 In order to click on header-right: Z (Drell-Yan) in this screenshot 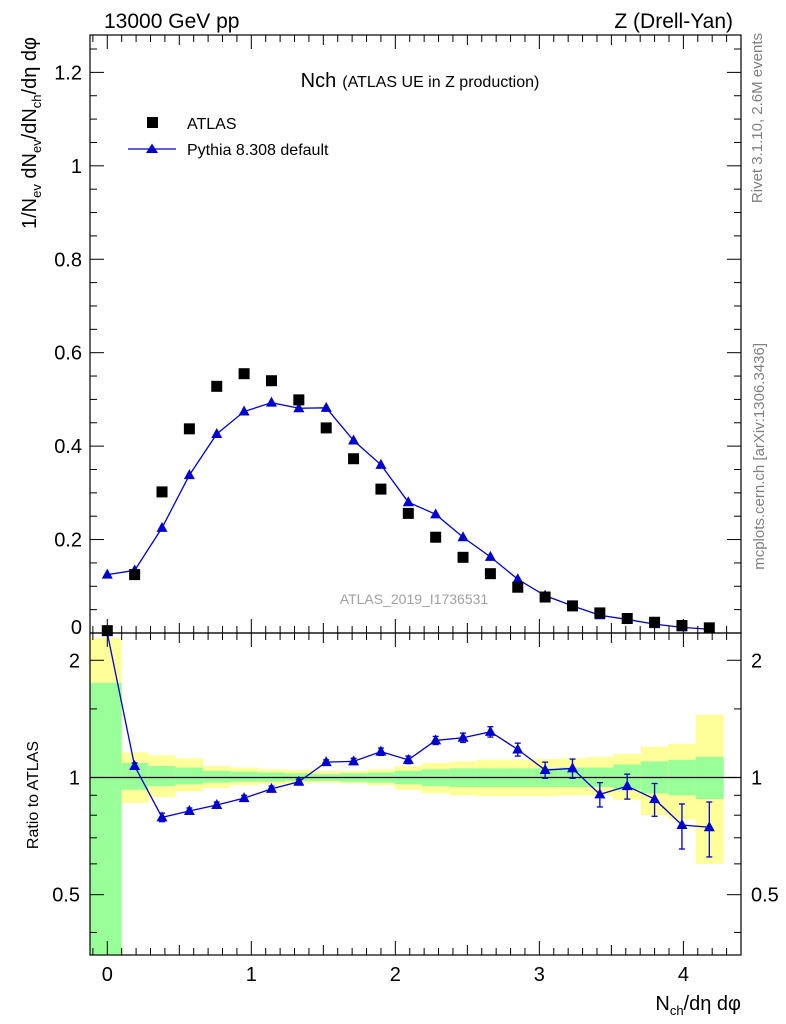, I will do `click(673, 21)`.